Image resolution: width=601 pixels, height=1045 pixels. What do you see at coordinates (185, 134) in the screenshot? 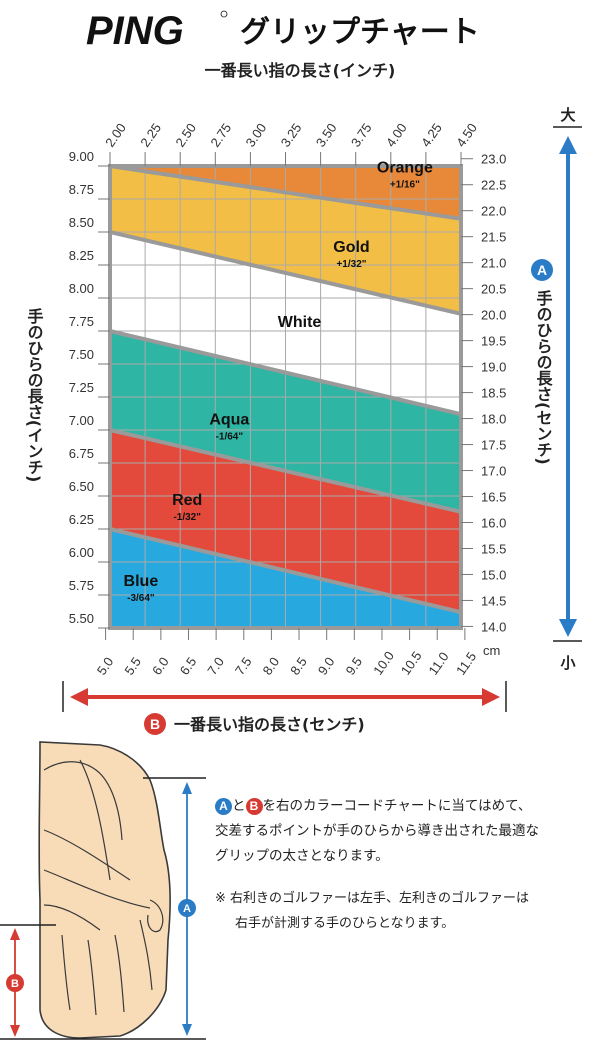
I see `top-tick-label: 2.50` at bounding box center [185, 134].